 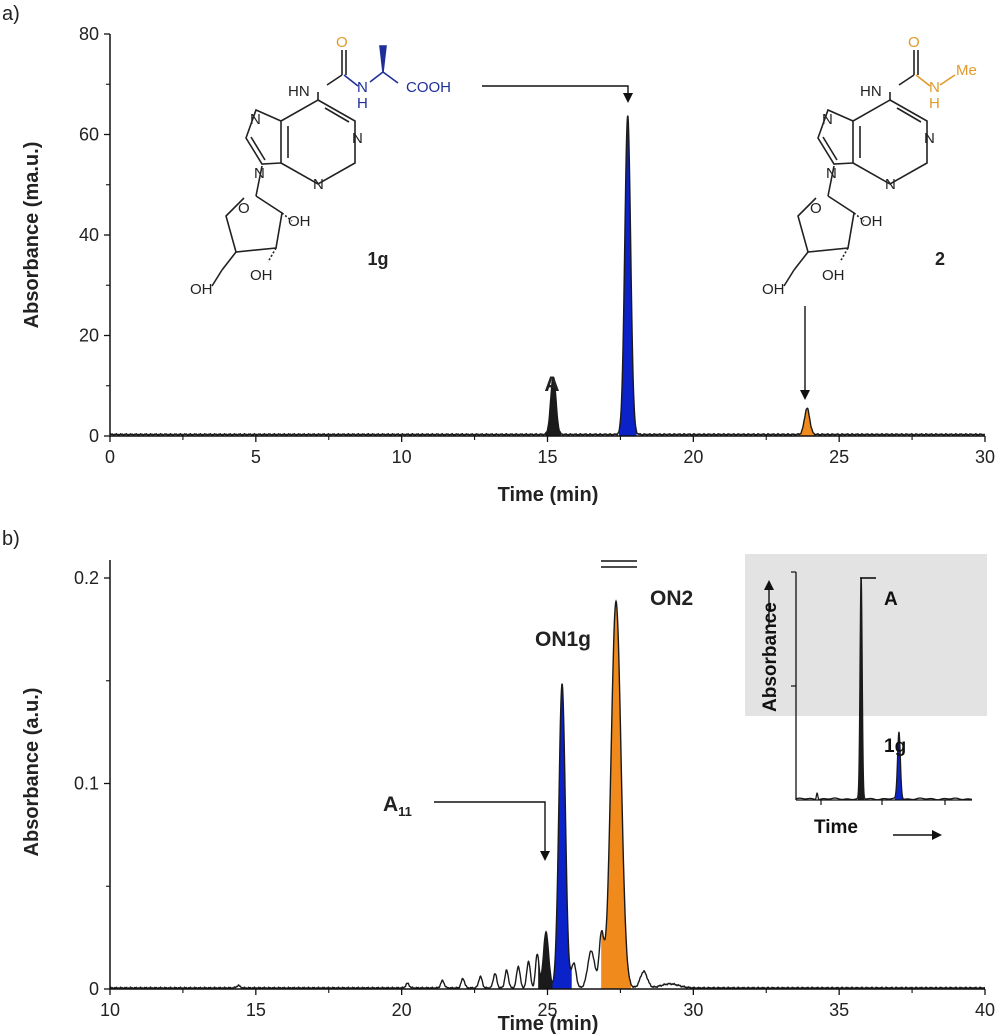 I want to click on panel-b-peak-label-ON2: ON2, so click(x=671, y=598).